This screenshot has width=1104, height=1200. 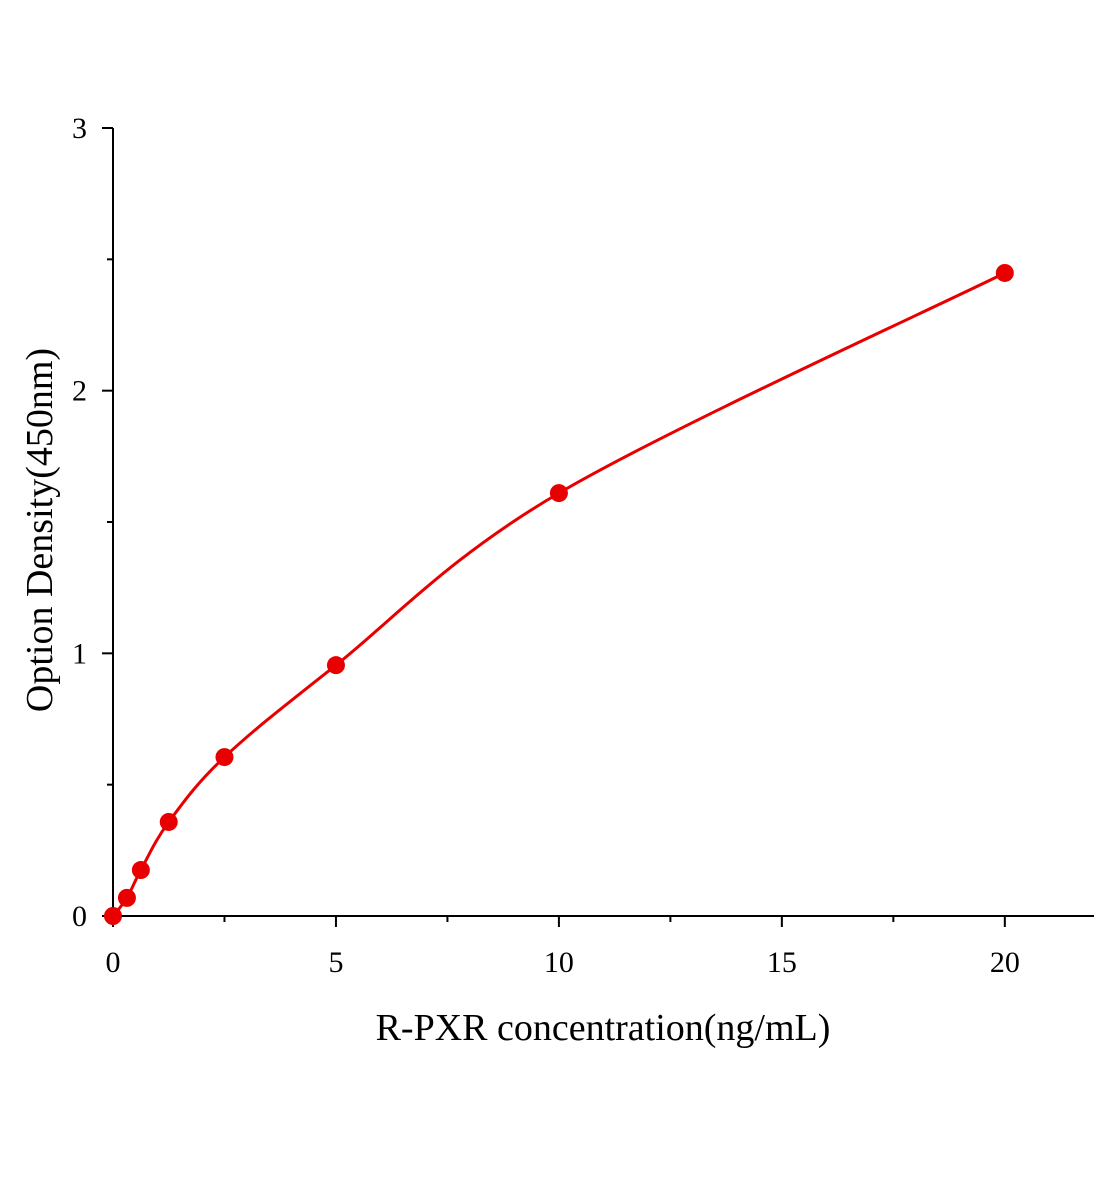 What do you see at coordinates (79, 391) in the screenshot?
I see `y-tick-label: 2` at bounding box center [79, 391].